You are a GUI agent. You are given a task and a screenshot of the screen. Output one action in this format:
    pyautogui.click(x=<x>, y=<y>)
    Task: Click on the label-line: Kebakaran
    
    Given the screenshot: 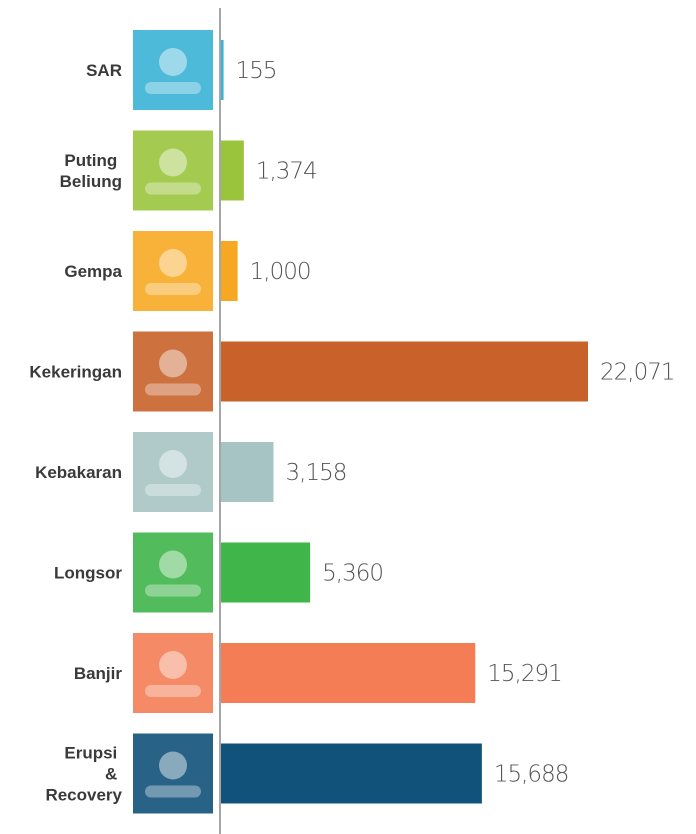 What is the action you would take?
    pyautogui.click(x=78, y=472)
    